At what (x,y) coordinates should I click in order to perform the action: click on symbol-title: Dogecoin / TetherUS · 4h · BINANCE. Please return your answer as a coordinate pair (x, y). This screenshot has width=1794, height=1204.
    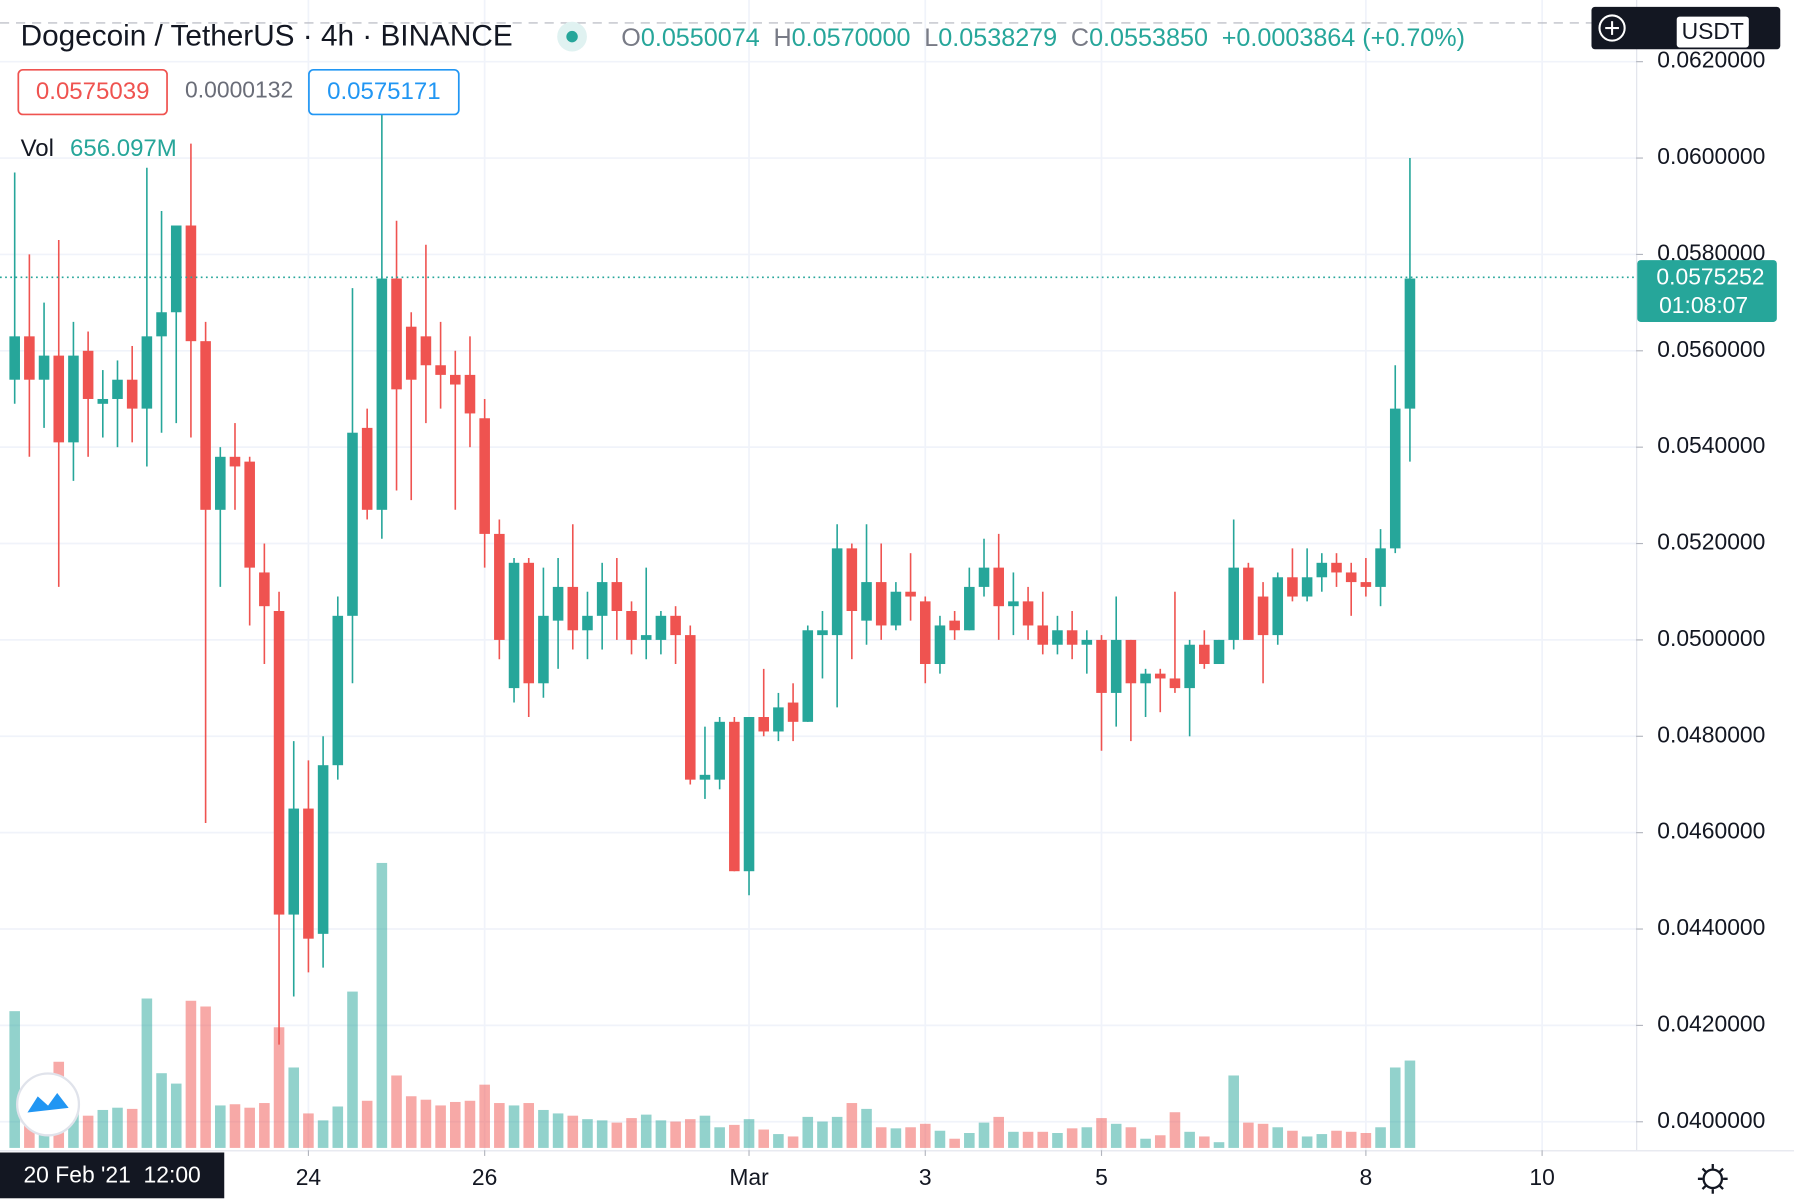
    Looking at the image, I should click on (267, 36).